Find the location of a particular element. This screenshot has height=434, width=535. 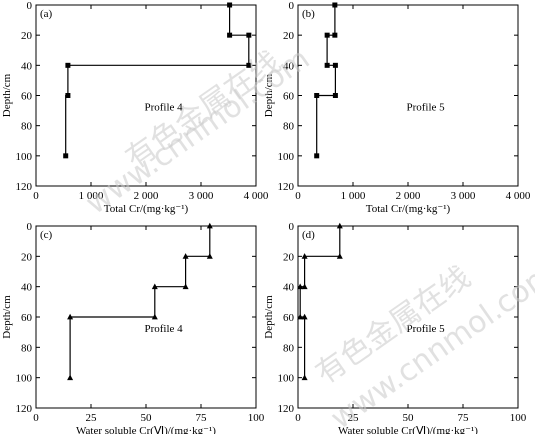

panel-label: (c) is located at coordinates (46, 235).